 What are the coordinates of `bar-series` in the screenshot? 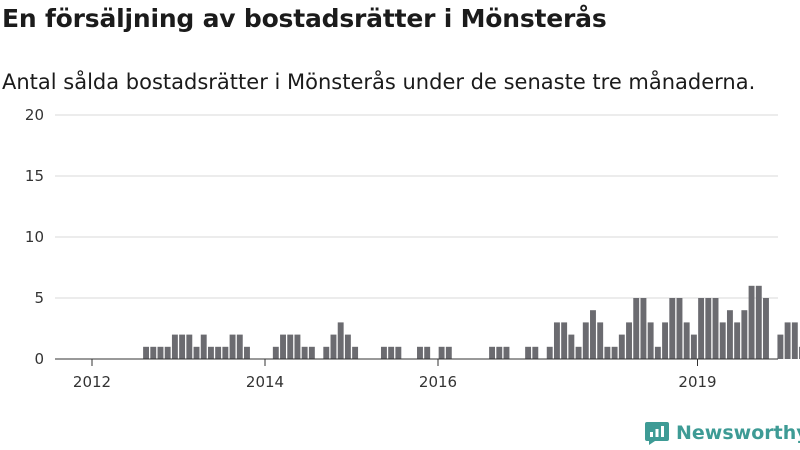 It's located at (471, 322).